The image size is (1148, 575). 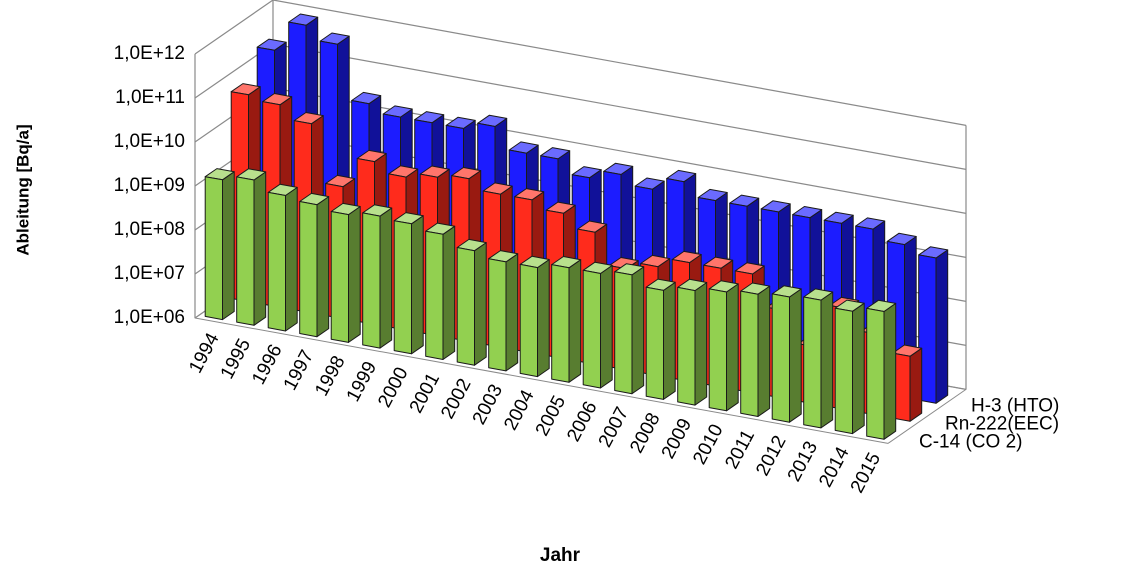 What do you see at coordinates (866, 472) in the screenshot?
I see `x-tick-label: 2015` at bounding box center [866, 472].